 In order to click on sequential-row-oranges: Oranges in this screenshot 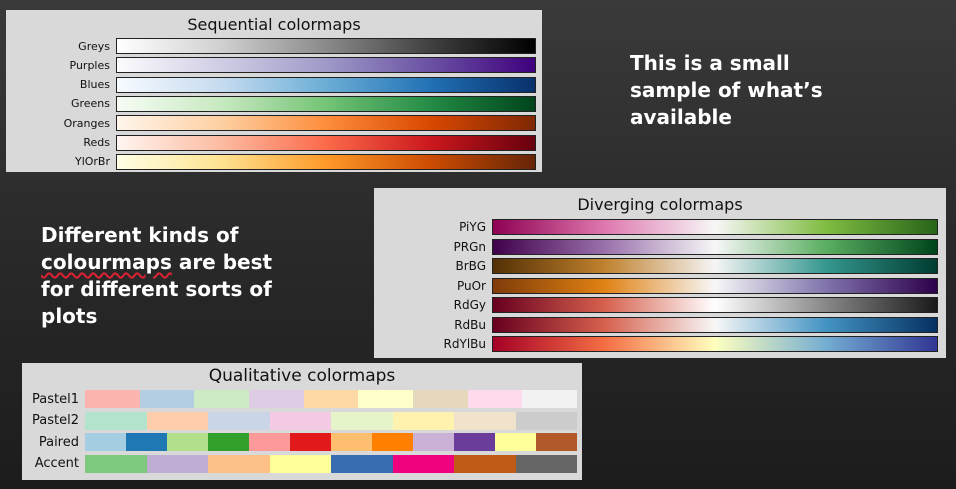, I will do `click(274, 123)`.